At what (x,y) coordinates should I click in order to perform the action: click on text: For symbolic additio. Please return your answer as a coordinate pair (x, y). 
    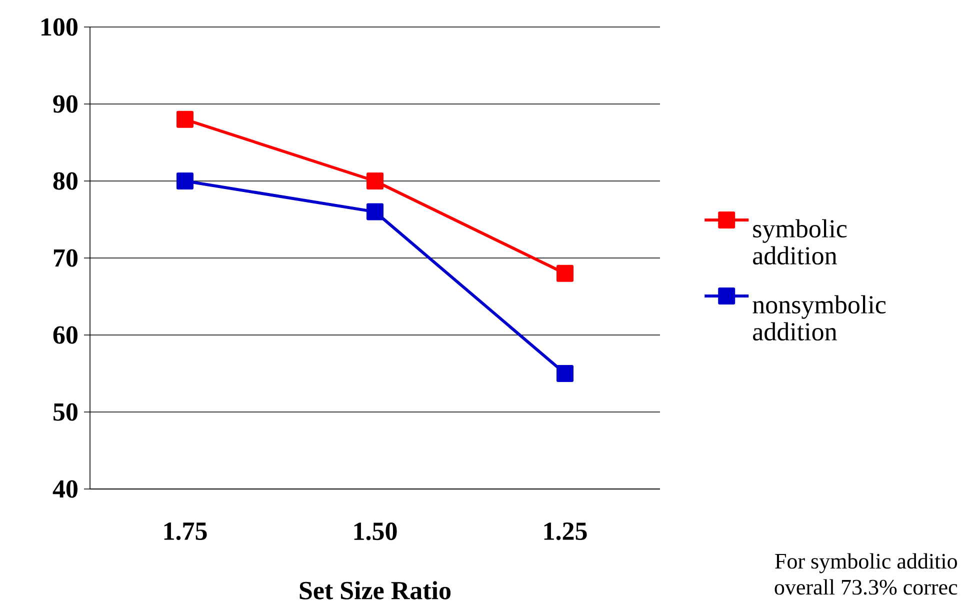
    Looking at the image, I should click on (866, 563).